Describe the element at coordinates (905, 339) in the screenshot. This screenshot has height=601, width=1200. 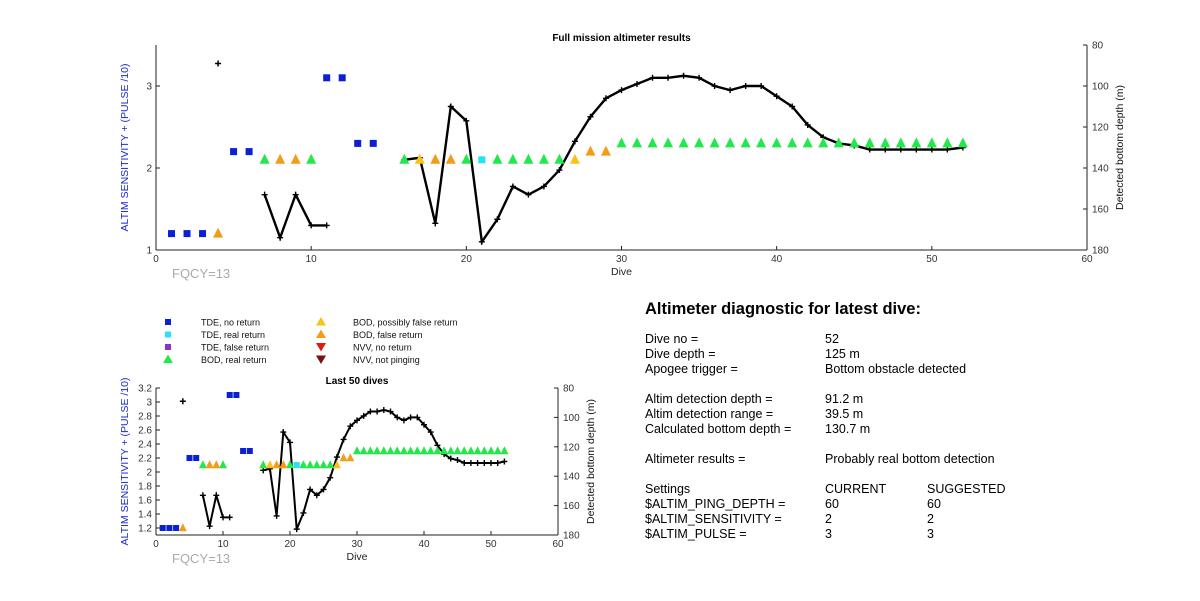
I see `dive-no-row: Dive no = 52` at that location.